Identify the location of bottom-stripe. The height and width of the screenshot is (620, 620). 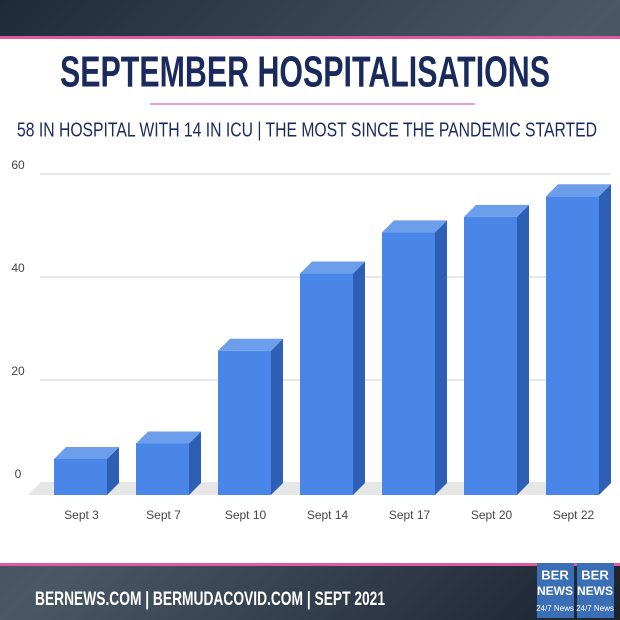
(310, 564).